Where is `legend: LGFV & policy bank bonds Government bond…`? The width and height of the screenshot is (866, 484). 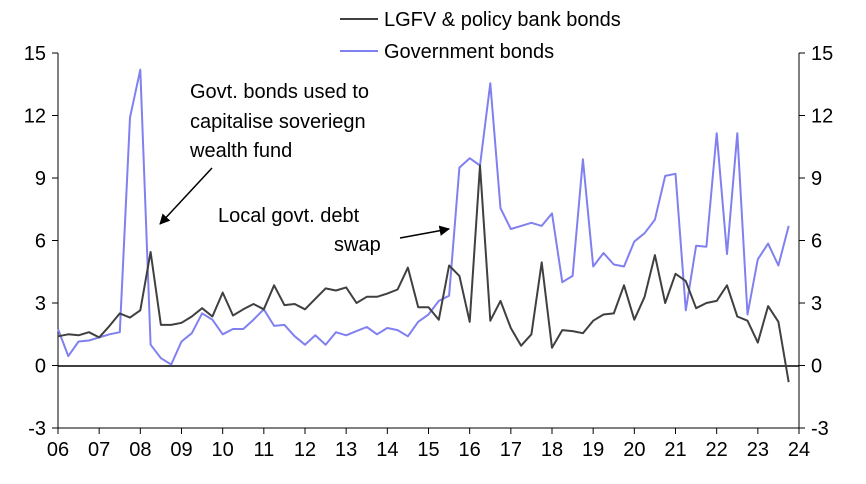 legend: LGFV & policy bank bonds Government bond… is located at coordinates (480, 36).